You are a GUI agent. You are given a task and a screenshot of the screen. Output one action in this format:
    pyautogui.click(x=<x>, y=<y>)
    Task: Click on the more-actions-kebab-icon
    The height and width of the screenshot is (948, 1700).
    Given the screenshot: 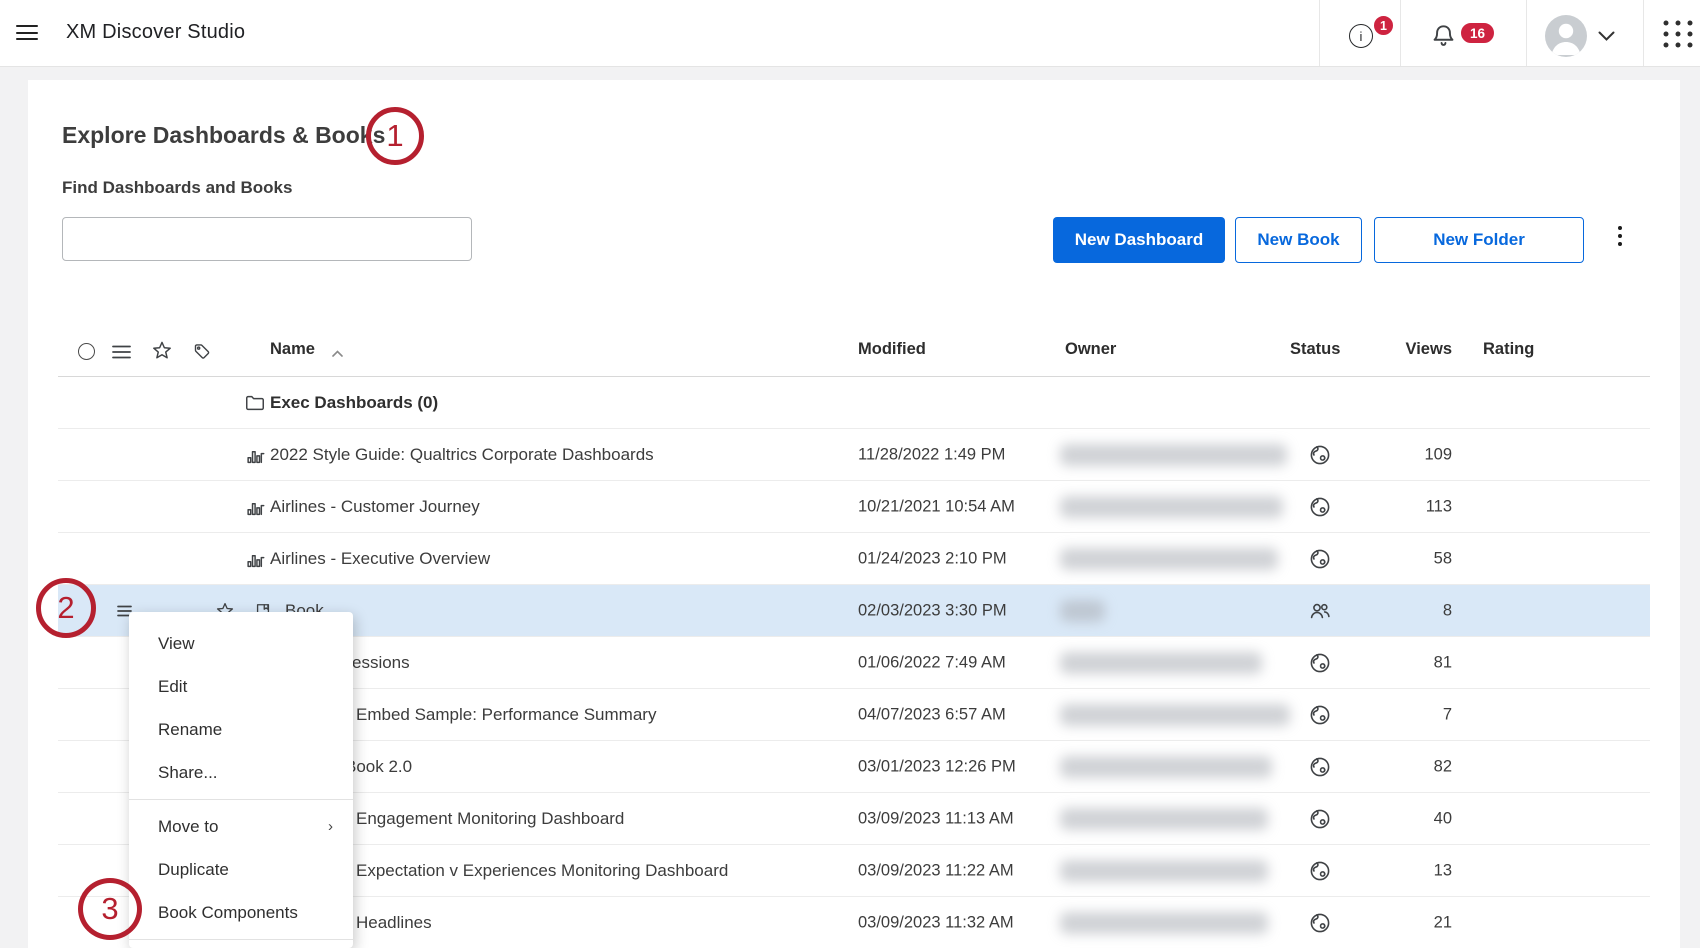 What is the action you would take?
    pyautogui.click(x=1620, y=240)
    